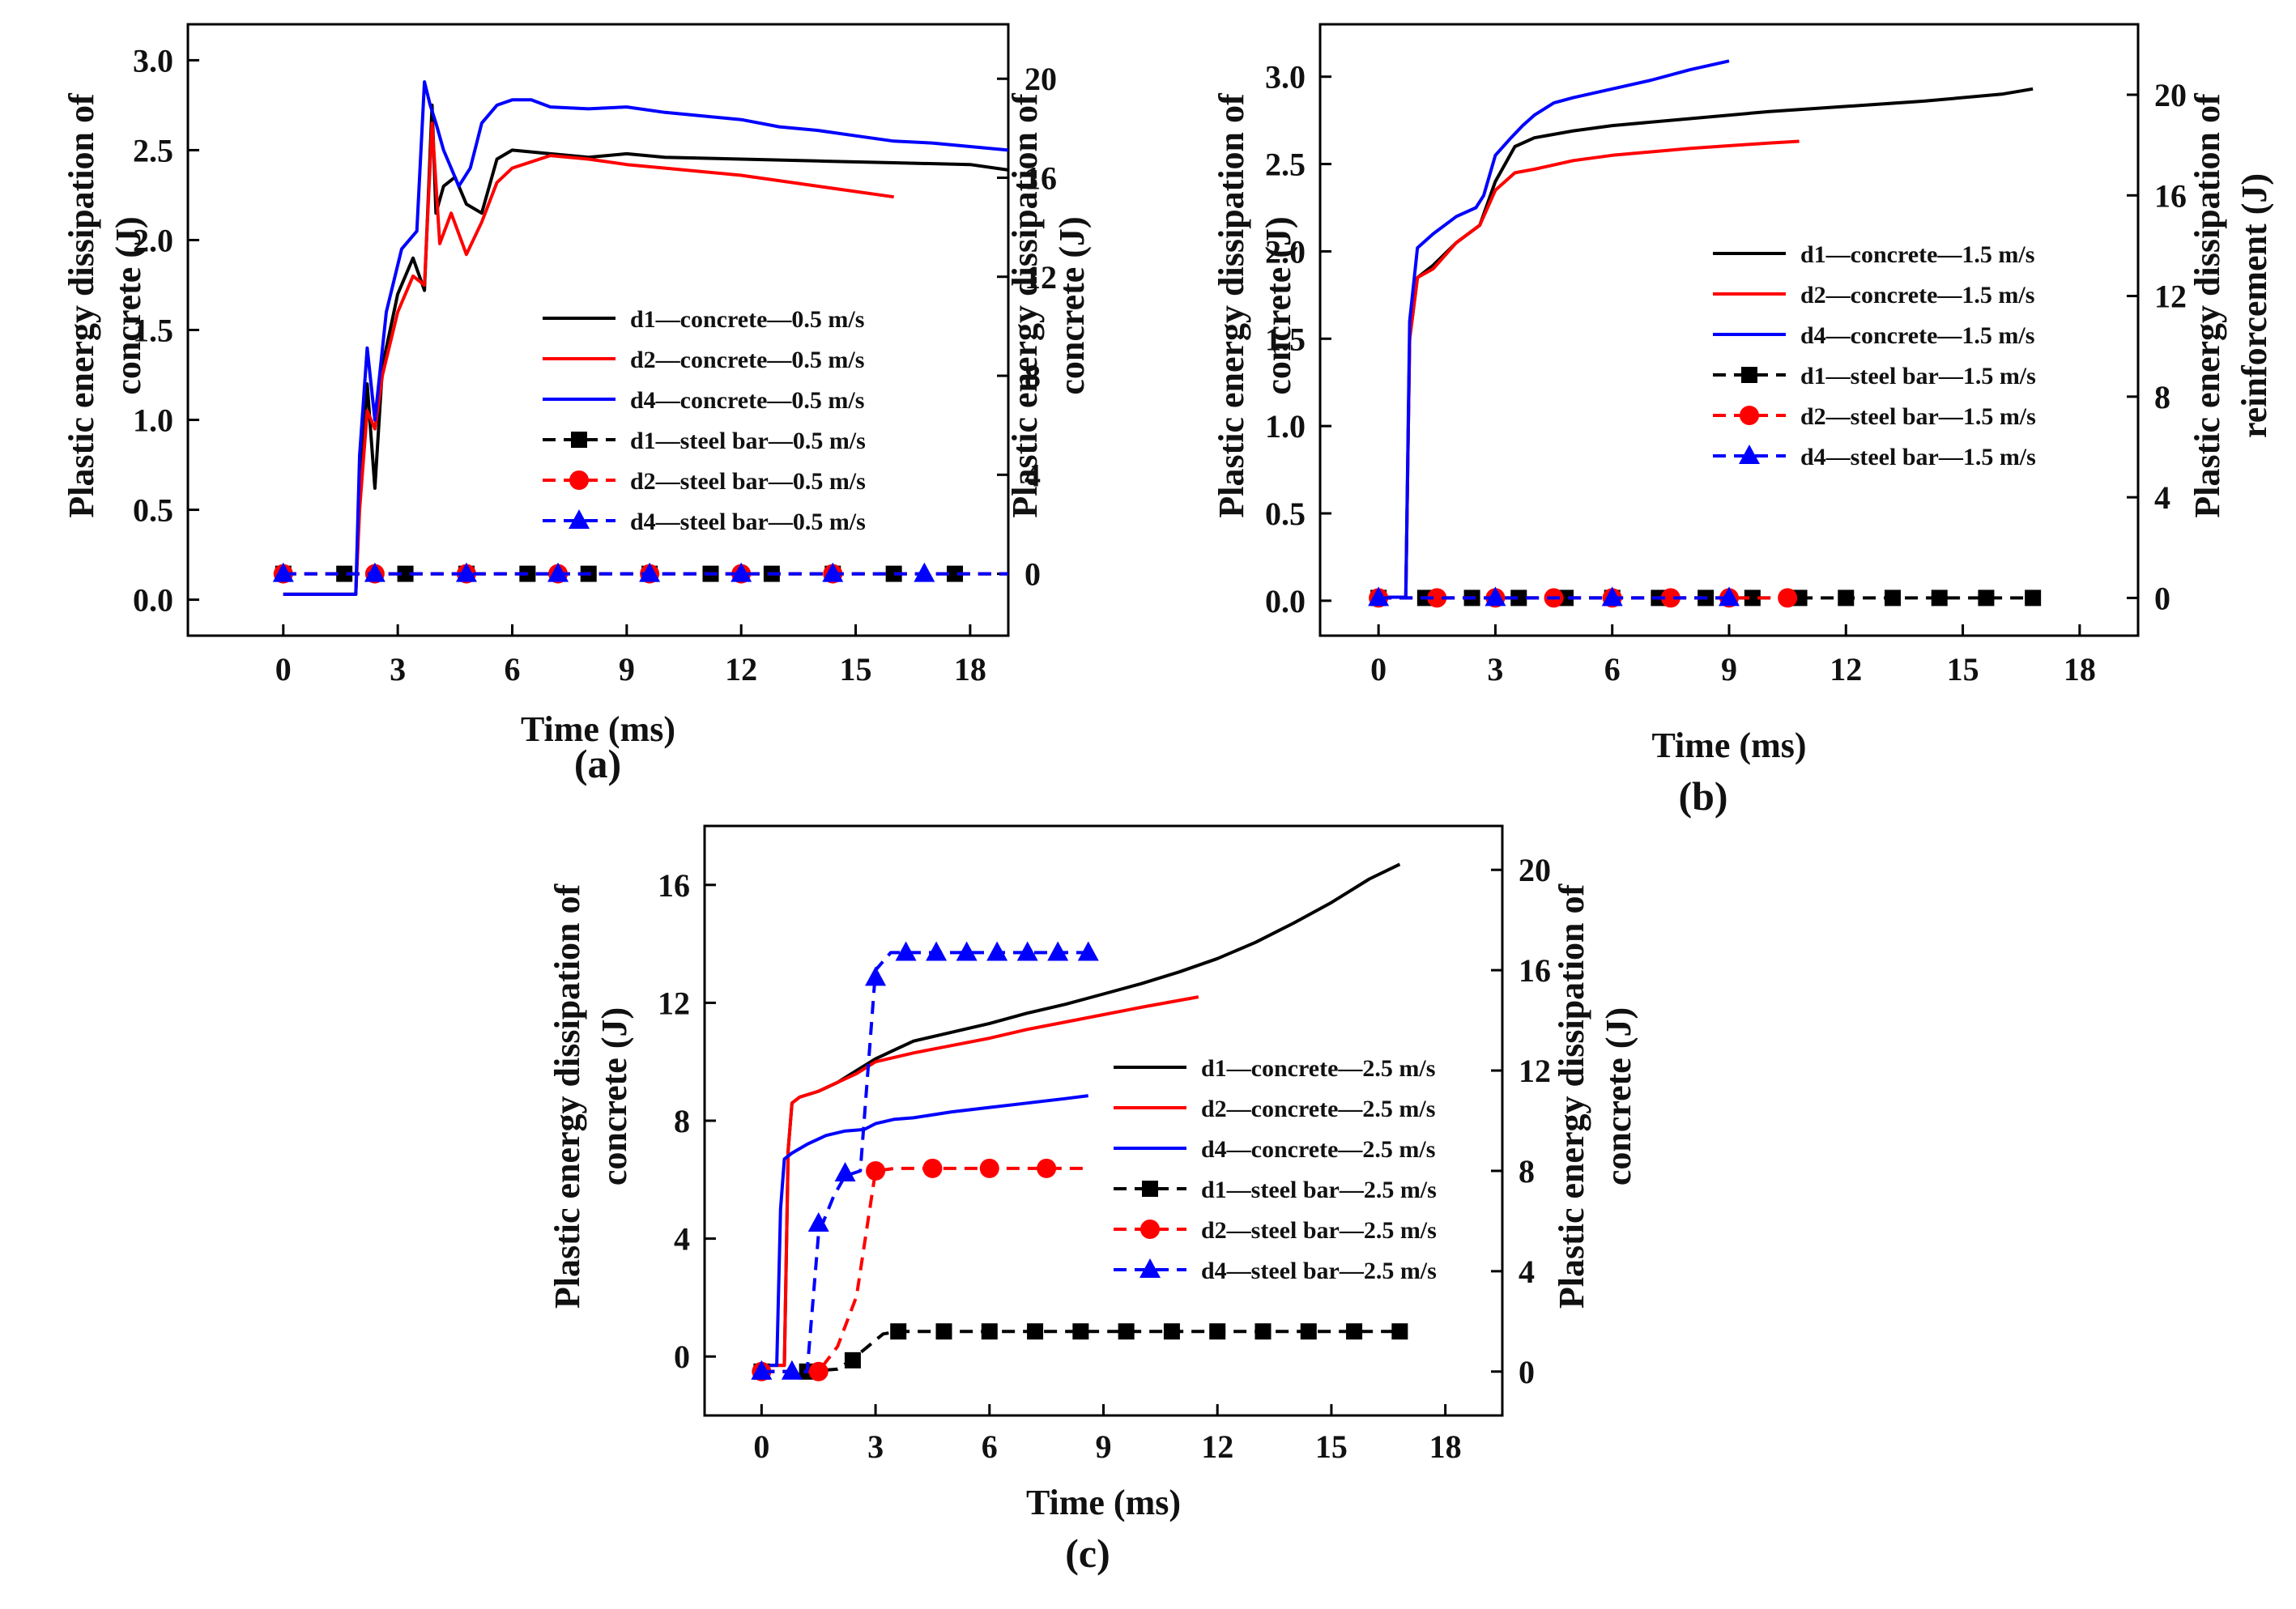 The width and height of the screenshot is (2296, 1609). I want to click on x-tick-label: 12, so click(1217, 1447).